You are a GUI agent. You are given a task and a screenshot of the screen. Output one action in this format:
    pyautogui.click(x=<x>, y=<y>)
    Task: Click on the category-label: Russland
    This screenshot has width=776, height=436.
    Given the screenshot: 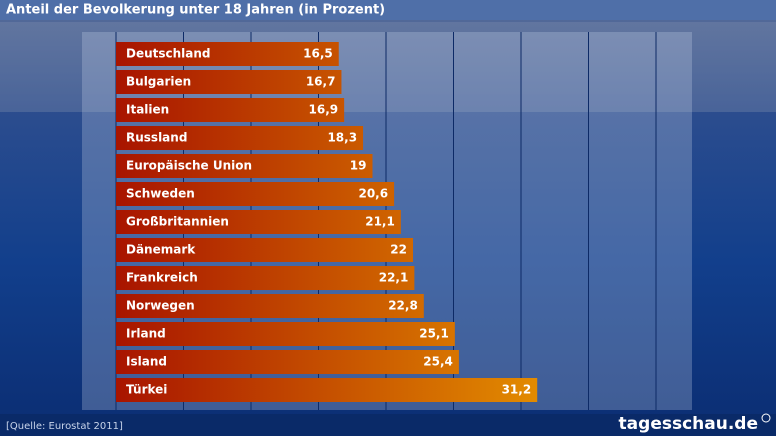 What is the action you would take?
    pyautogui.click(x=156, y=138)
    